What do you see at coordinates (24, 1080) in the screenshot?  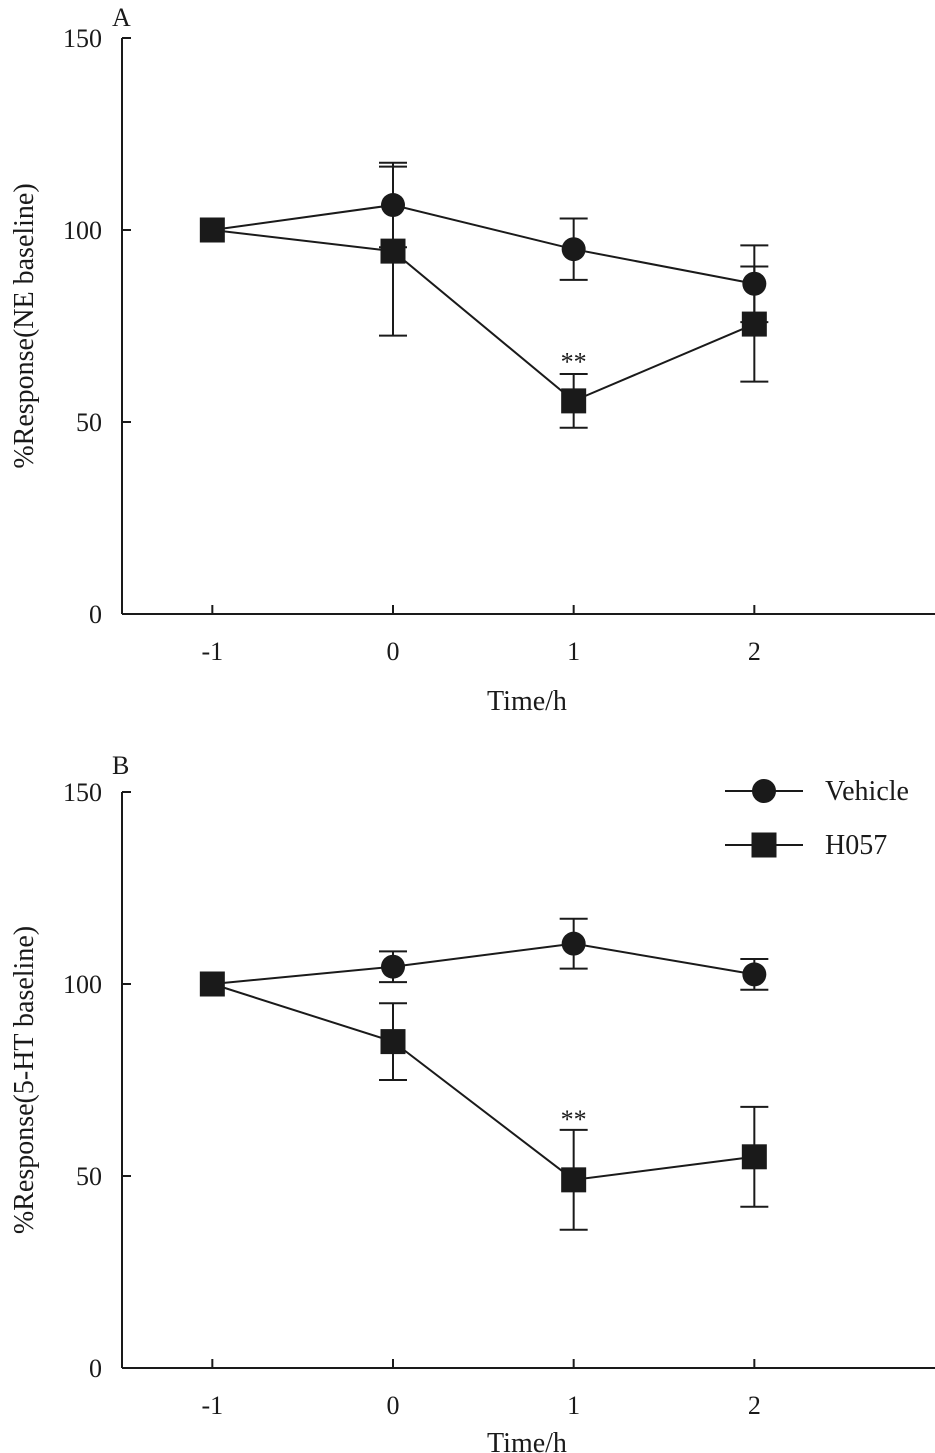 I see `y-axis-title: %Response(5-HT baseline)` at bounding box center [24, 1080].